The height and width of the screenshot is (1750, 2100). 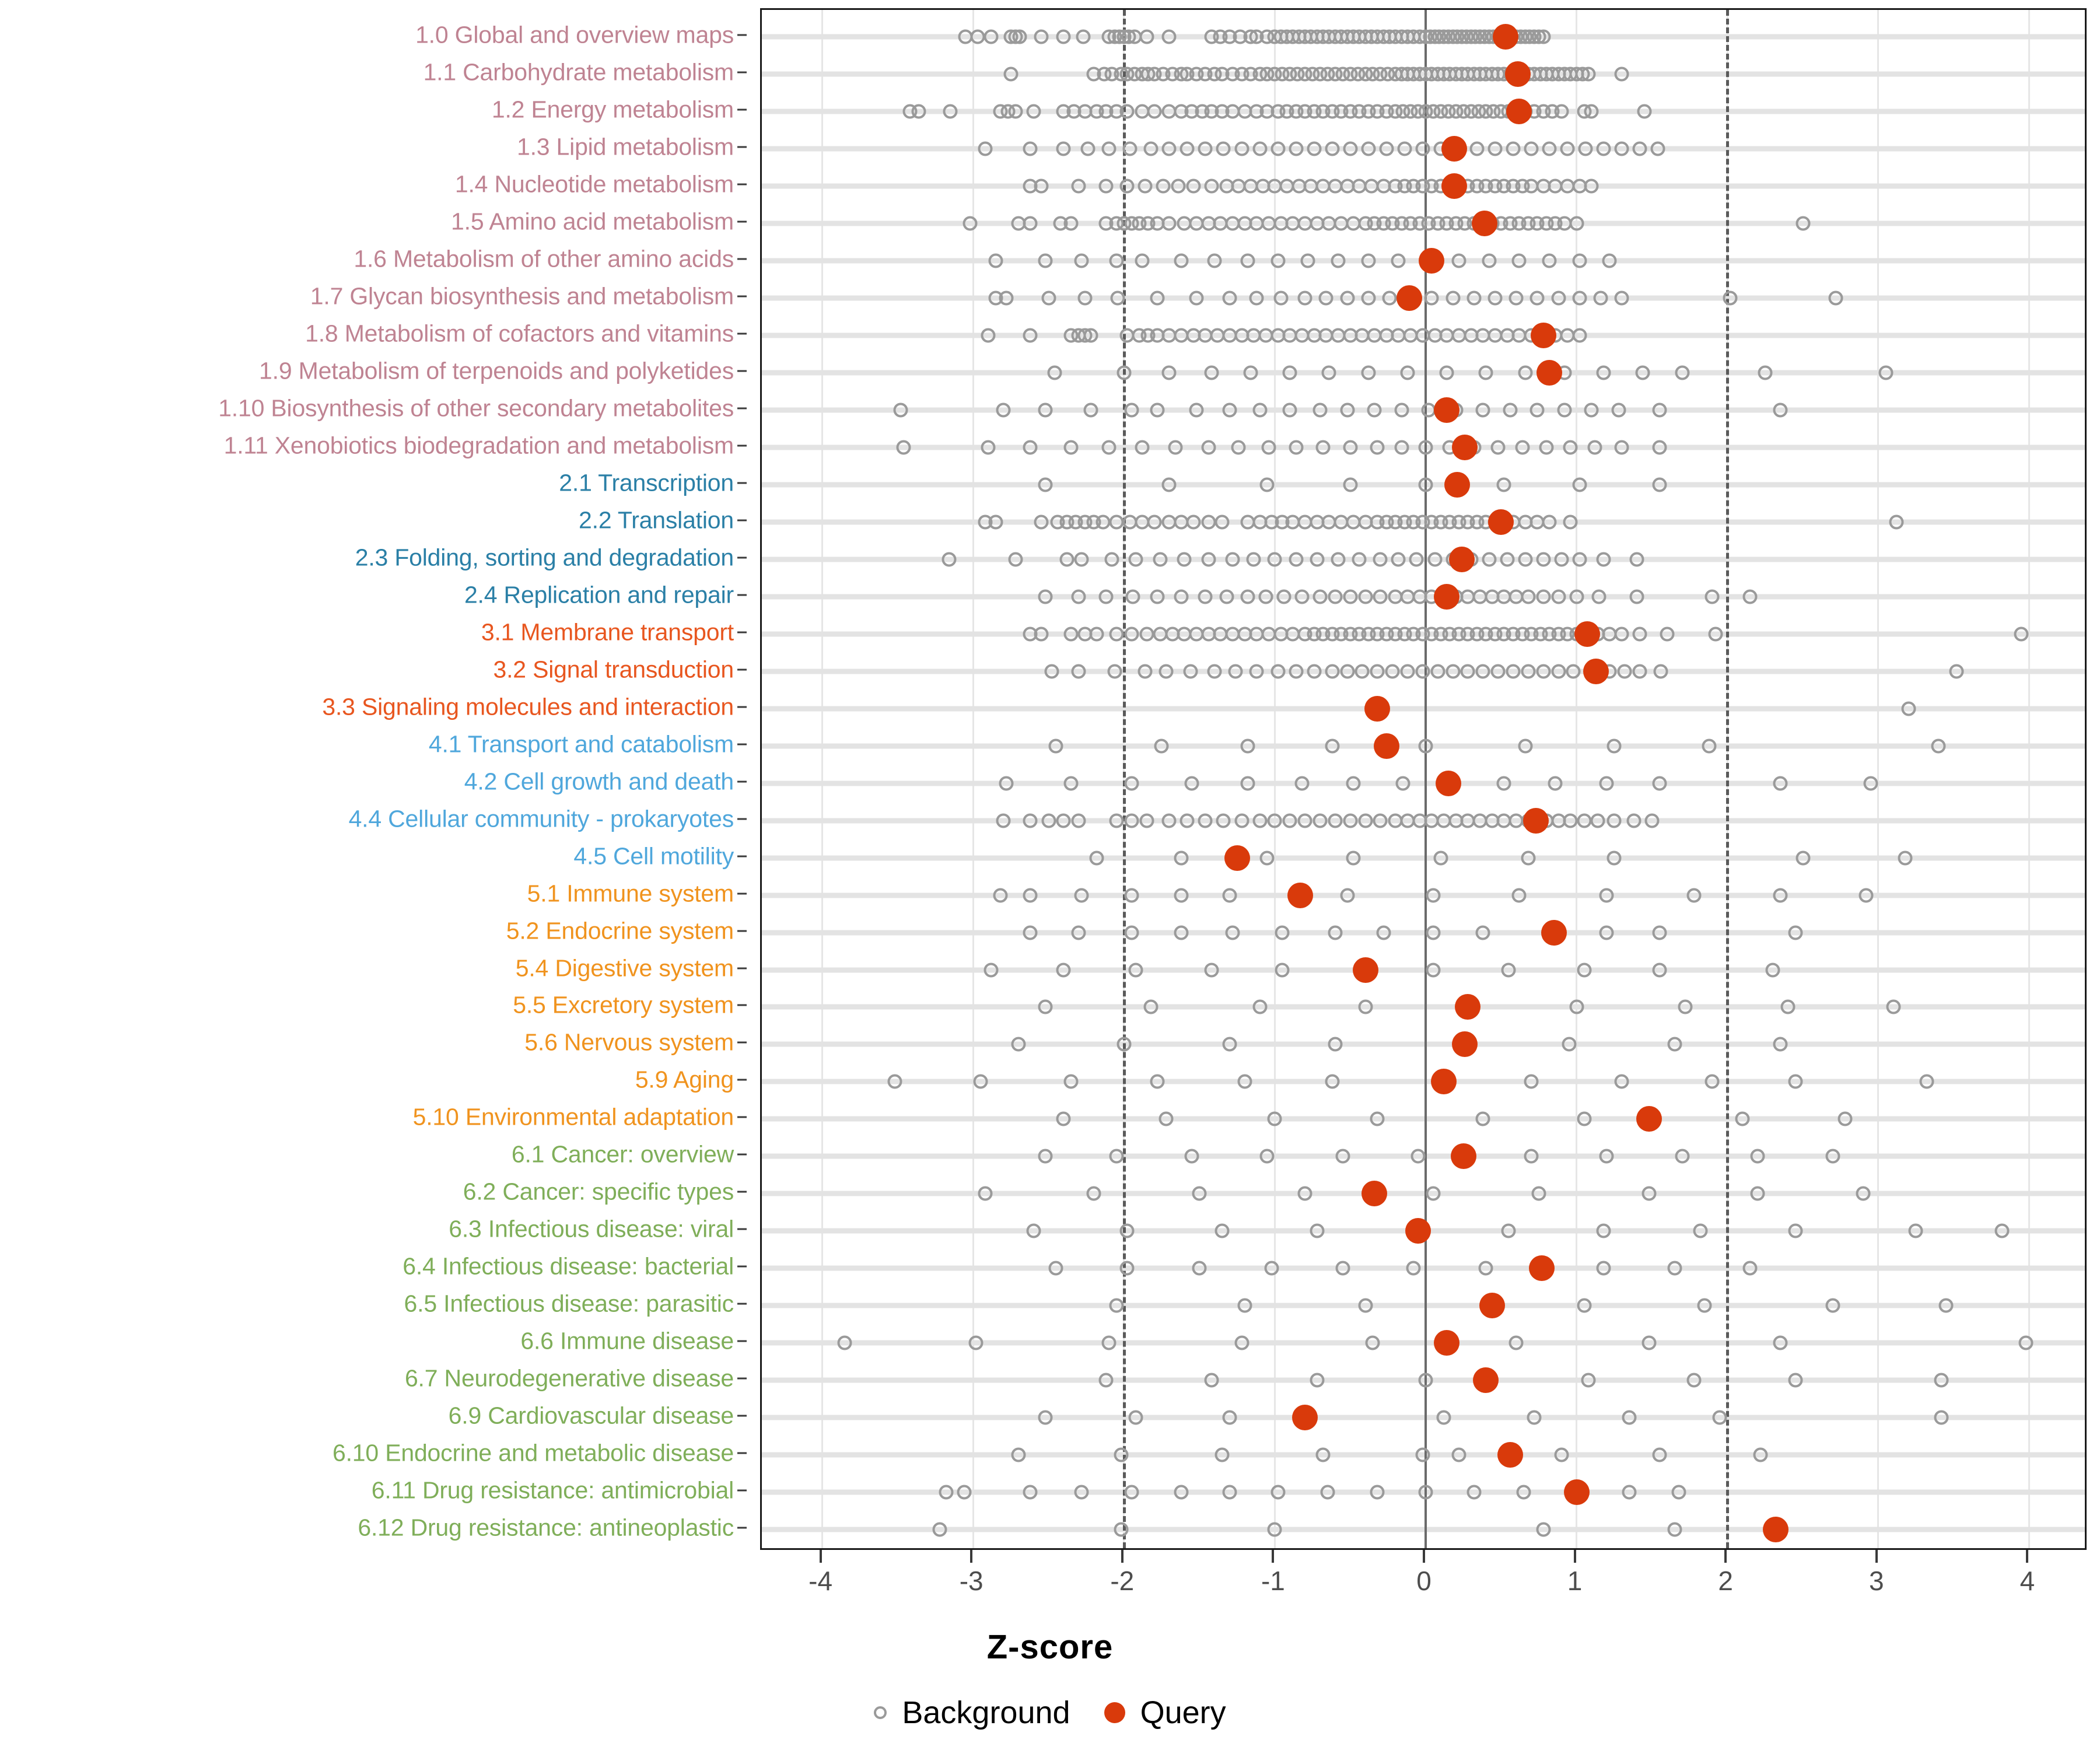 What do you see at coordinates (1165, 1713) in the screenshot?
I see `legend-item-query: Query` at bounding box center [1165, 1713].